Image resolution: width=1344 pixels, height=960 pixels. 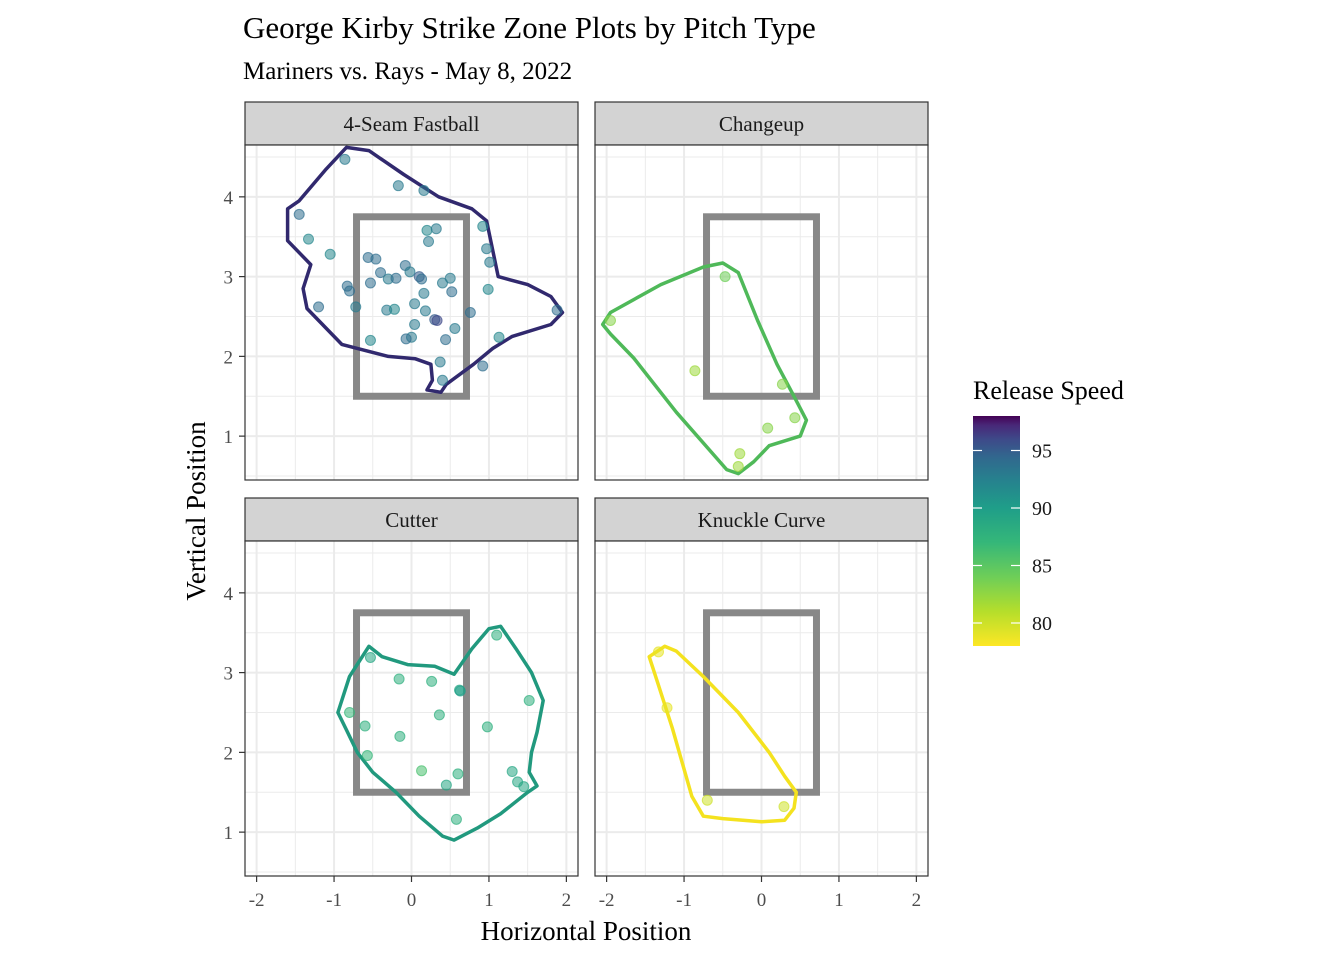 What do you see at coordinates (196, 511) in the screenshot?
I see `y-axis-label: Vertical Position` at bounding box center [196, 511].